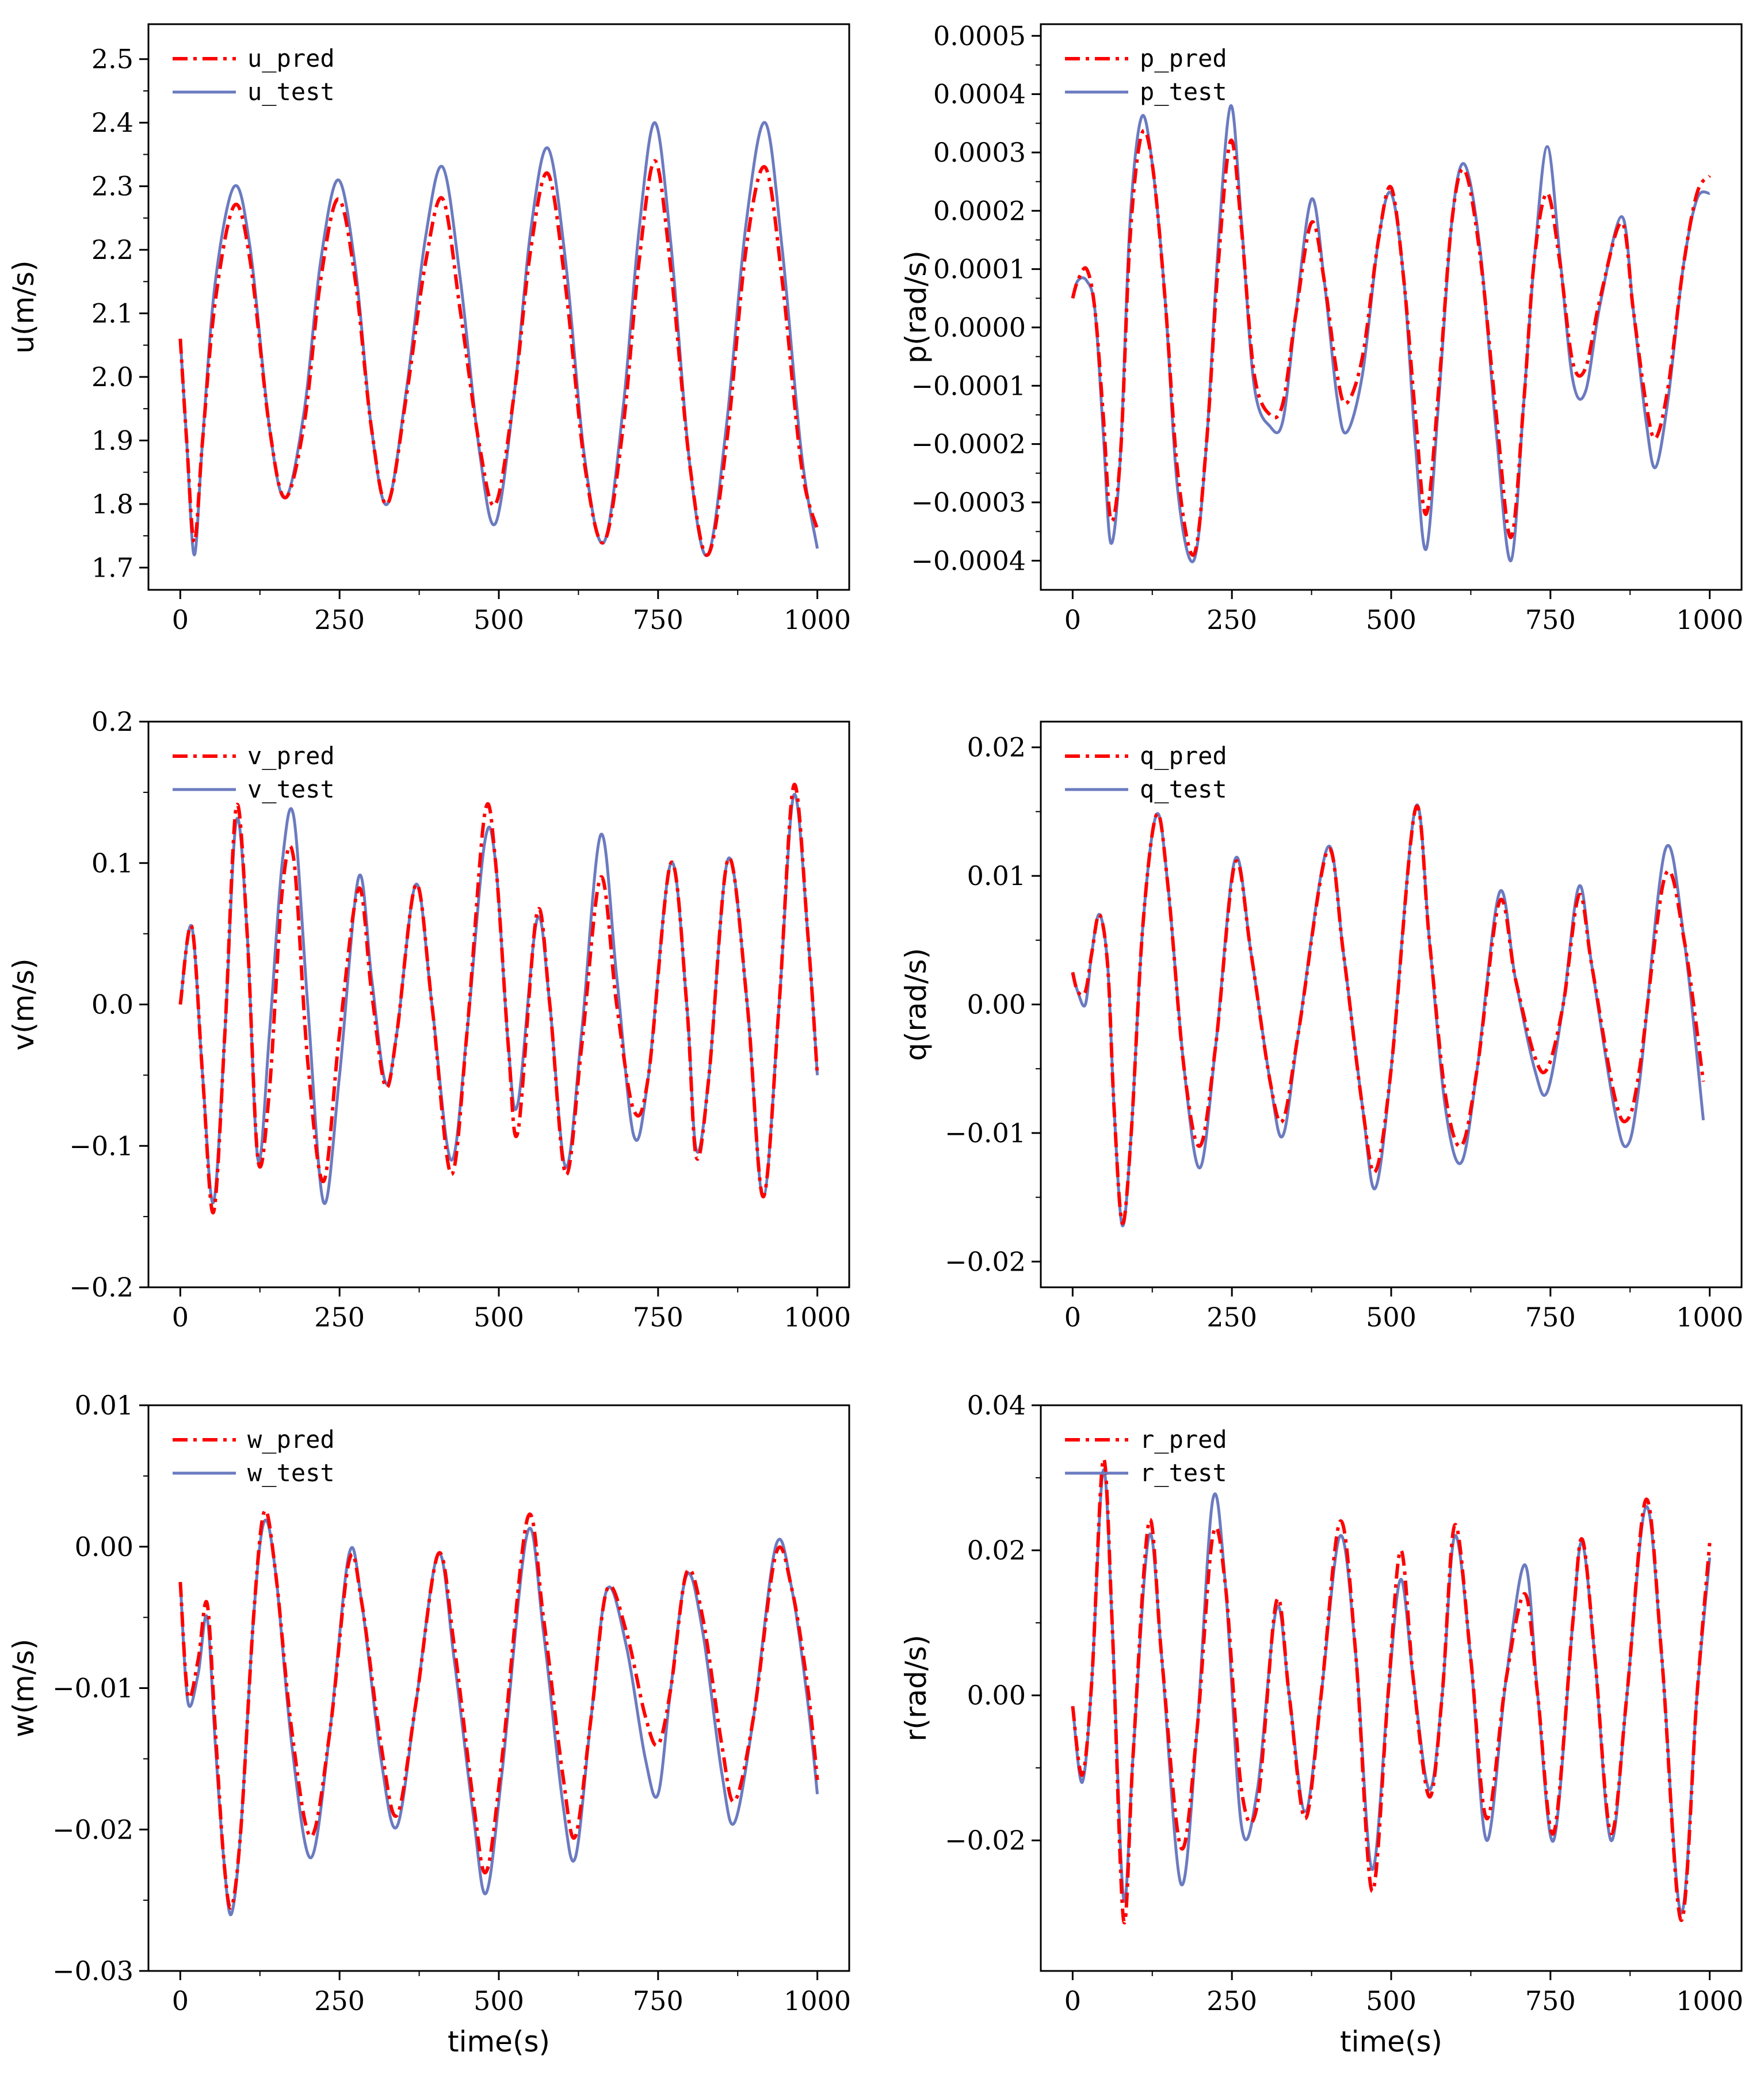  What do you see at coordinates (101, 1288) in the screenshot?
I see `y-tick-label-v: −0.2` at bounding box center [101, 1288].